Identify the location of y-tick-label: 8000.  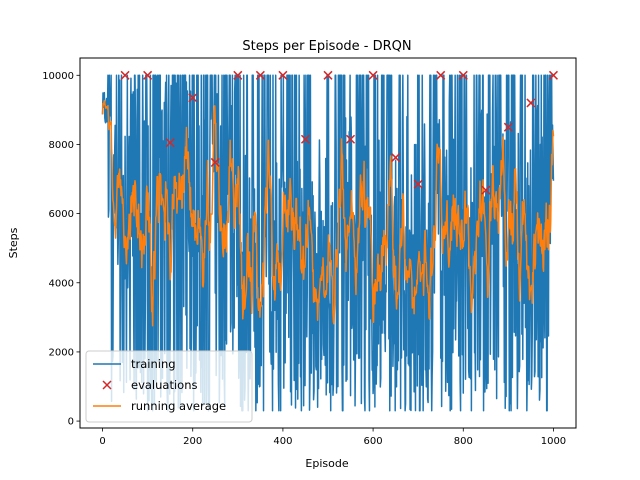
(61, 145).